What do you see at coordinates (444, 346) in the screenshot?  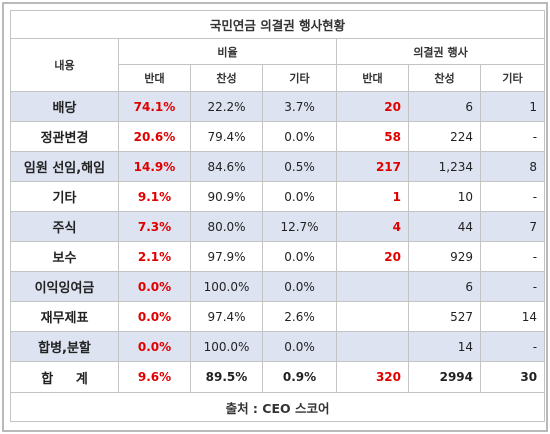 I see `count-for: 14` at bounding box center [444, 346].